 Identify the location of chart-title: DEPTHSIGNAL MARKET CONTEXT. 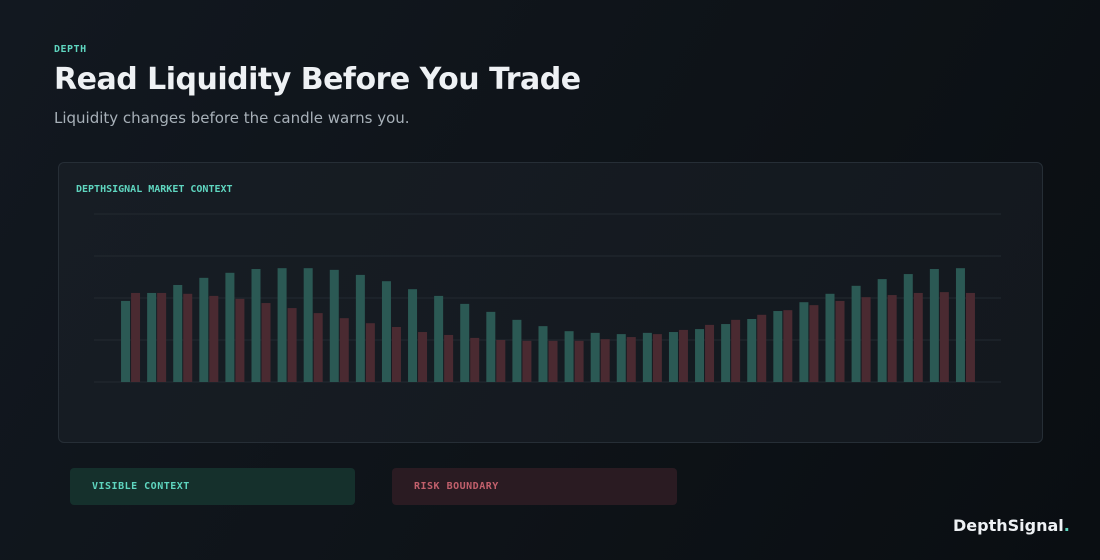
(154, 189).